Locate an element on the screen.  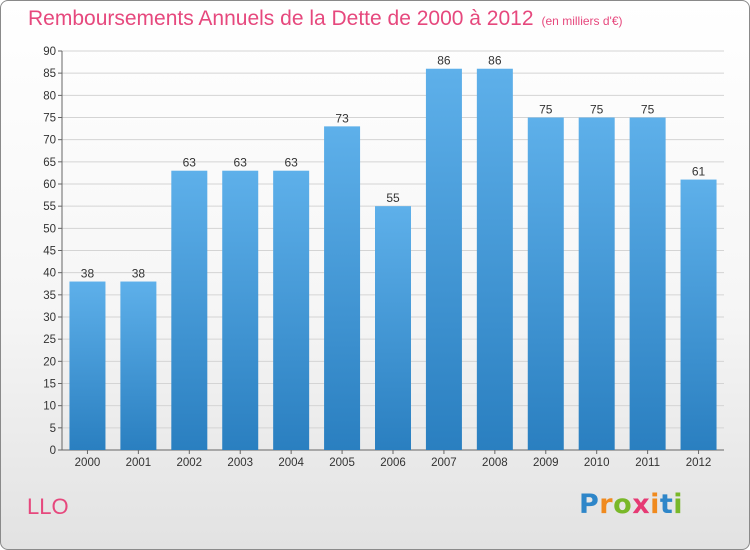
data-label: 61 is located at coordinates (699, 172).